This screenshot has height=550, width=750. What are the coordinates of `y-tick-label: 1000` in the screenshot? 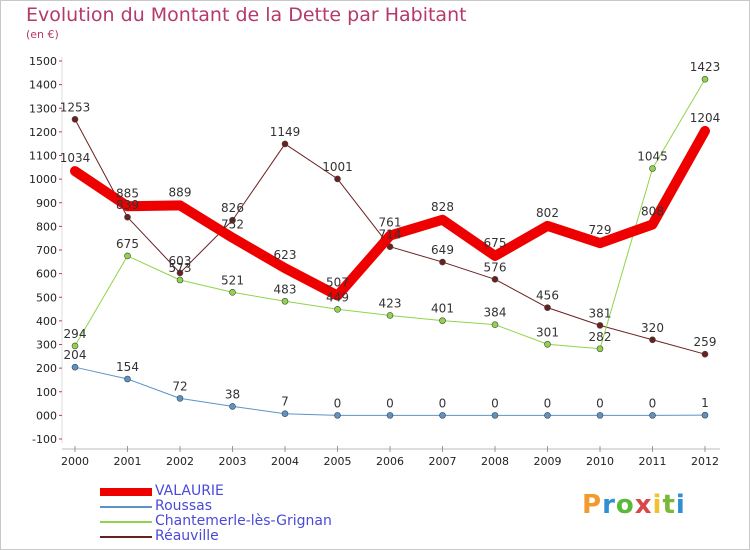 It's located at (43, 179).